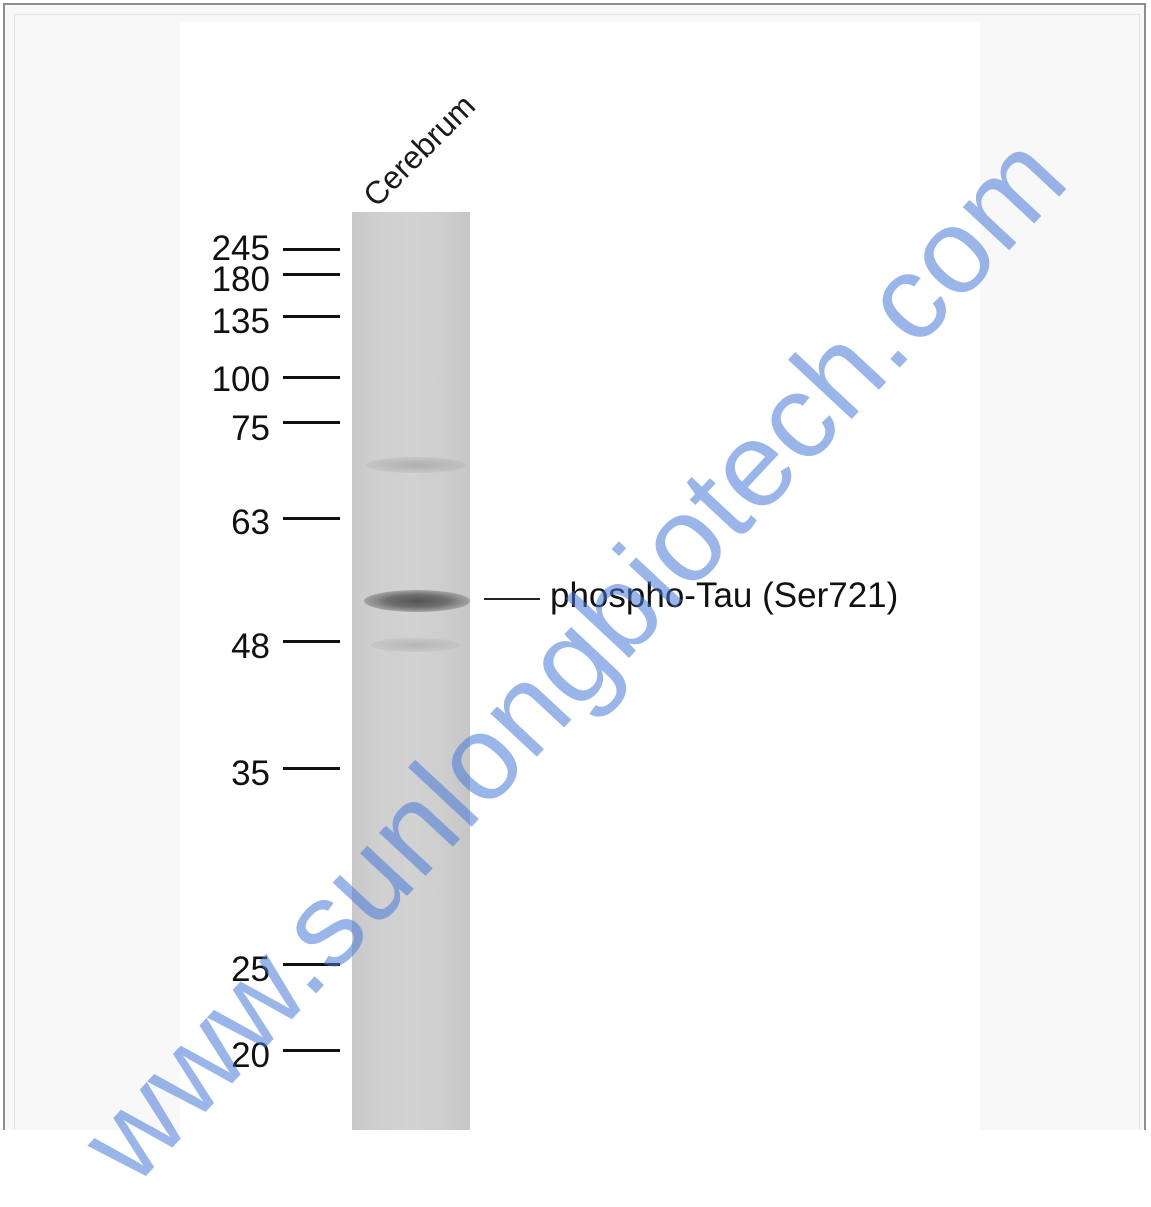 The image size is (1151, 1207). I want to click on main-band, so click(417, 601).